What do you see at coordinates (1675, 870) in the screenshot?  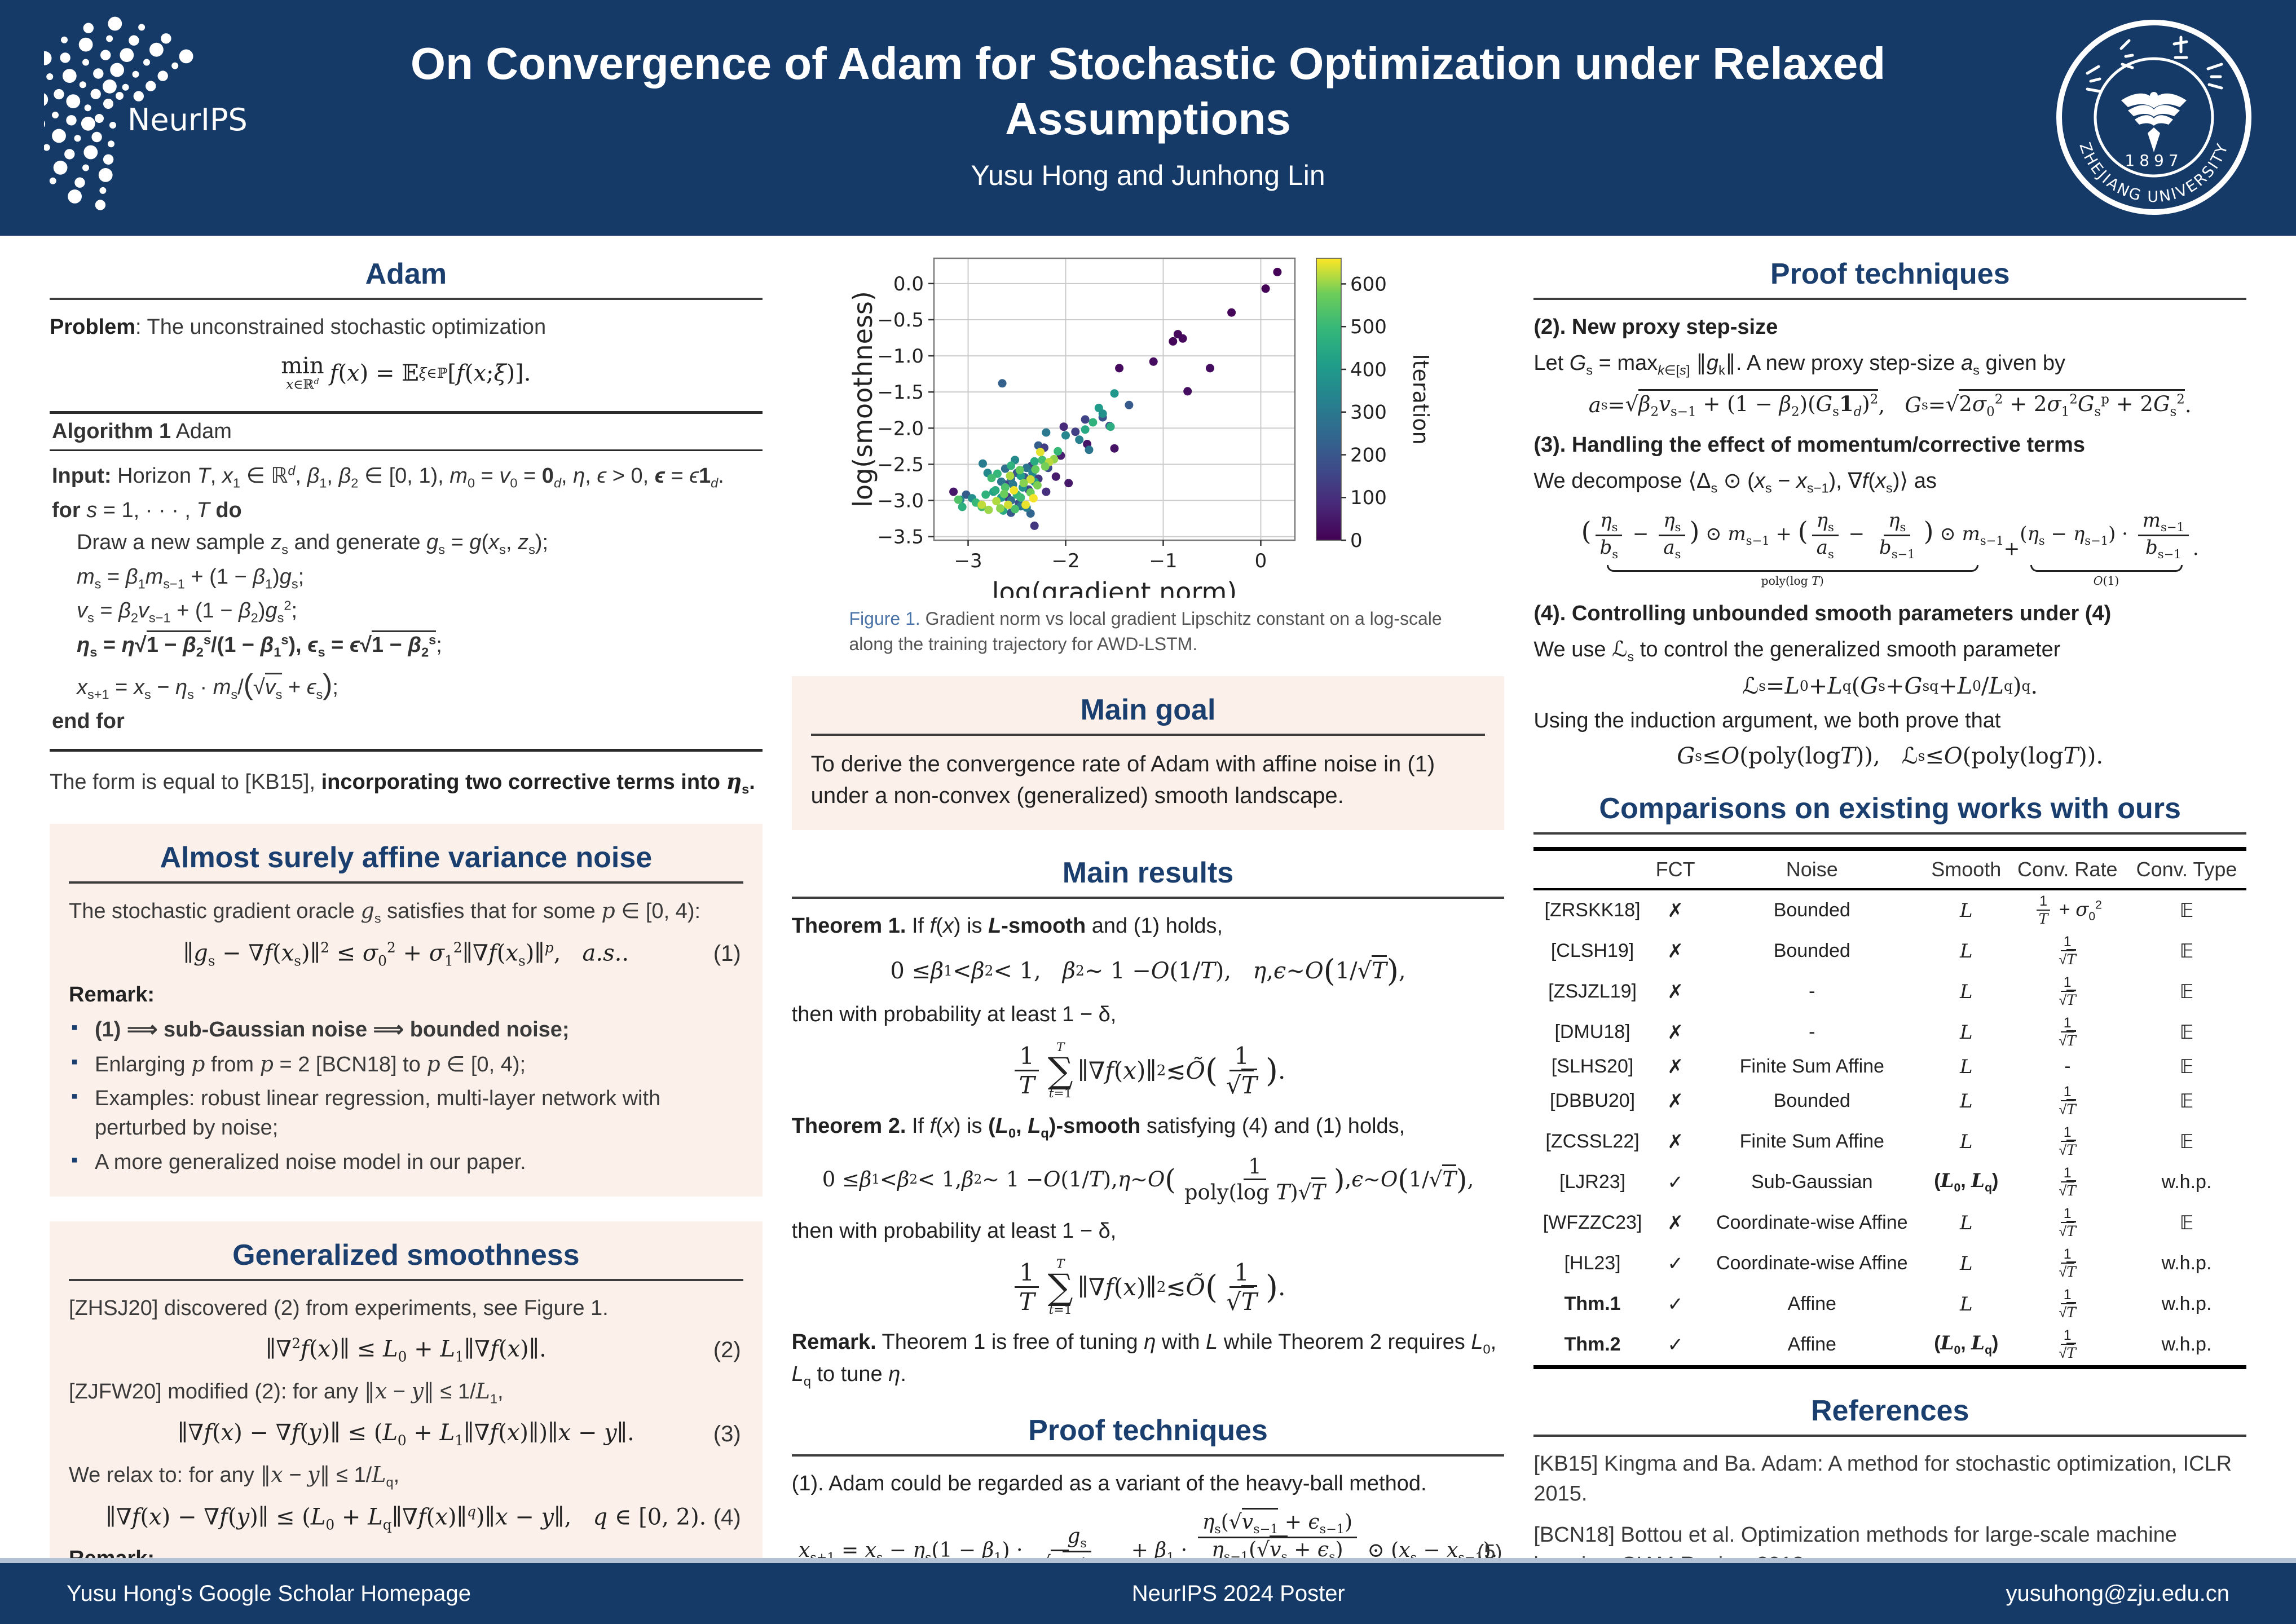 I see `table-column-header: FCT` at bounding box center [1675, 870].